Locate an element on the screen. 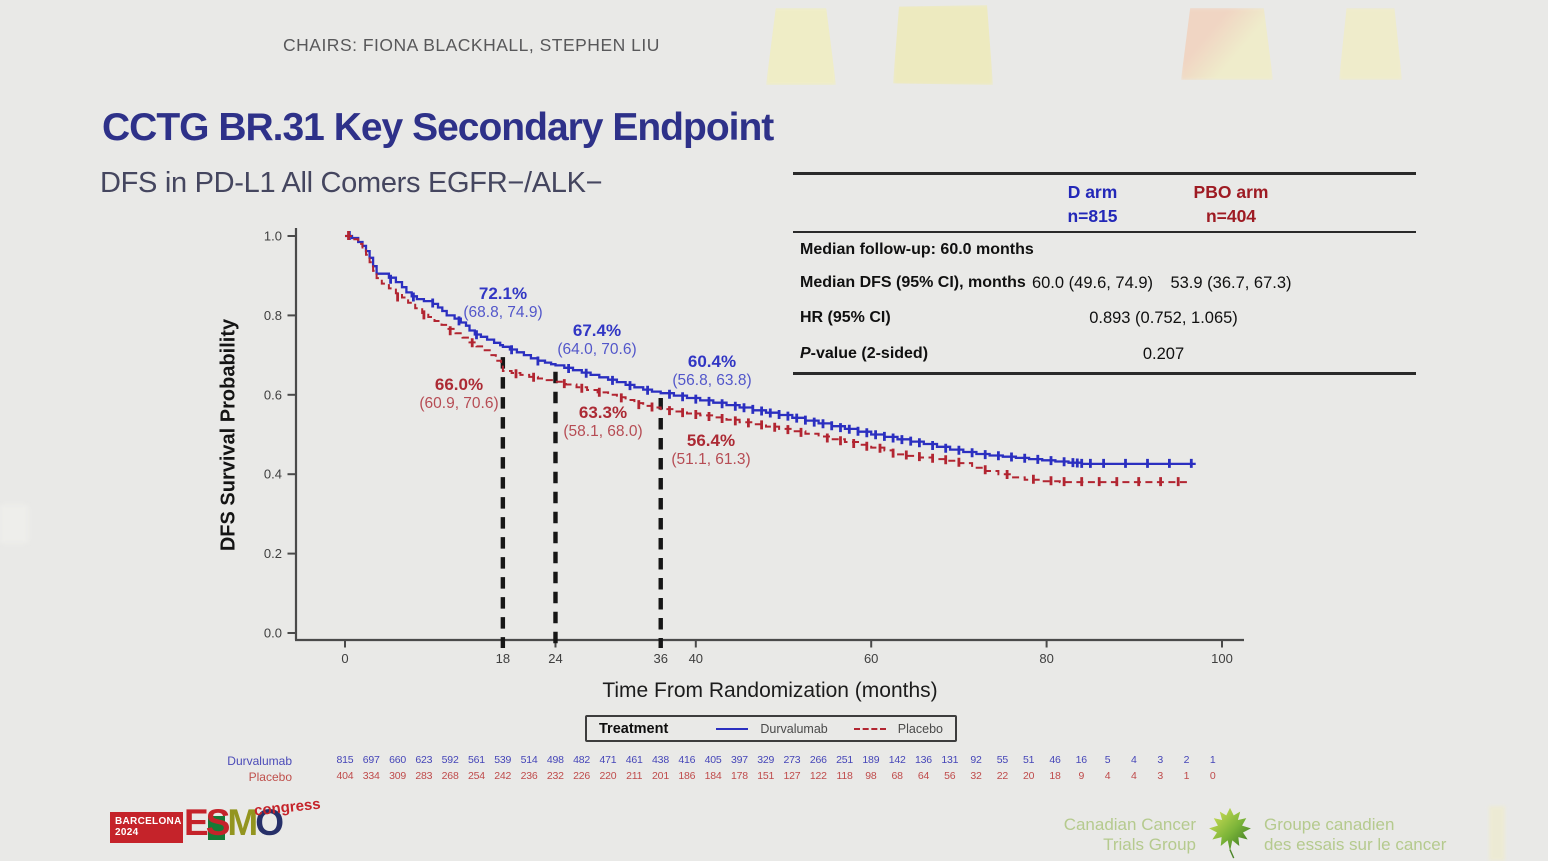 The width and height of the screenshot is (1548, 861). pvalue-value: 0.207 is located at coordinates (1163, 353).